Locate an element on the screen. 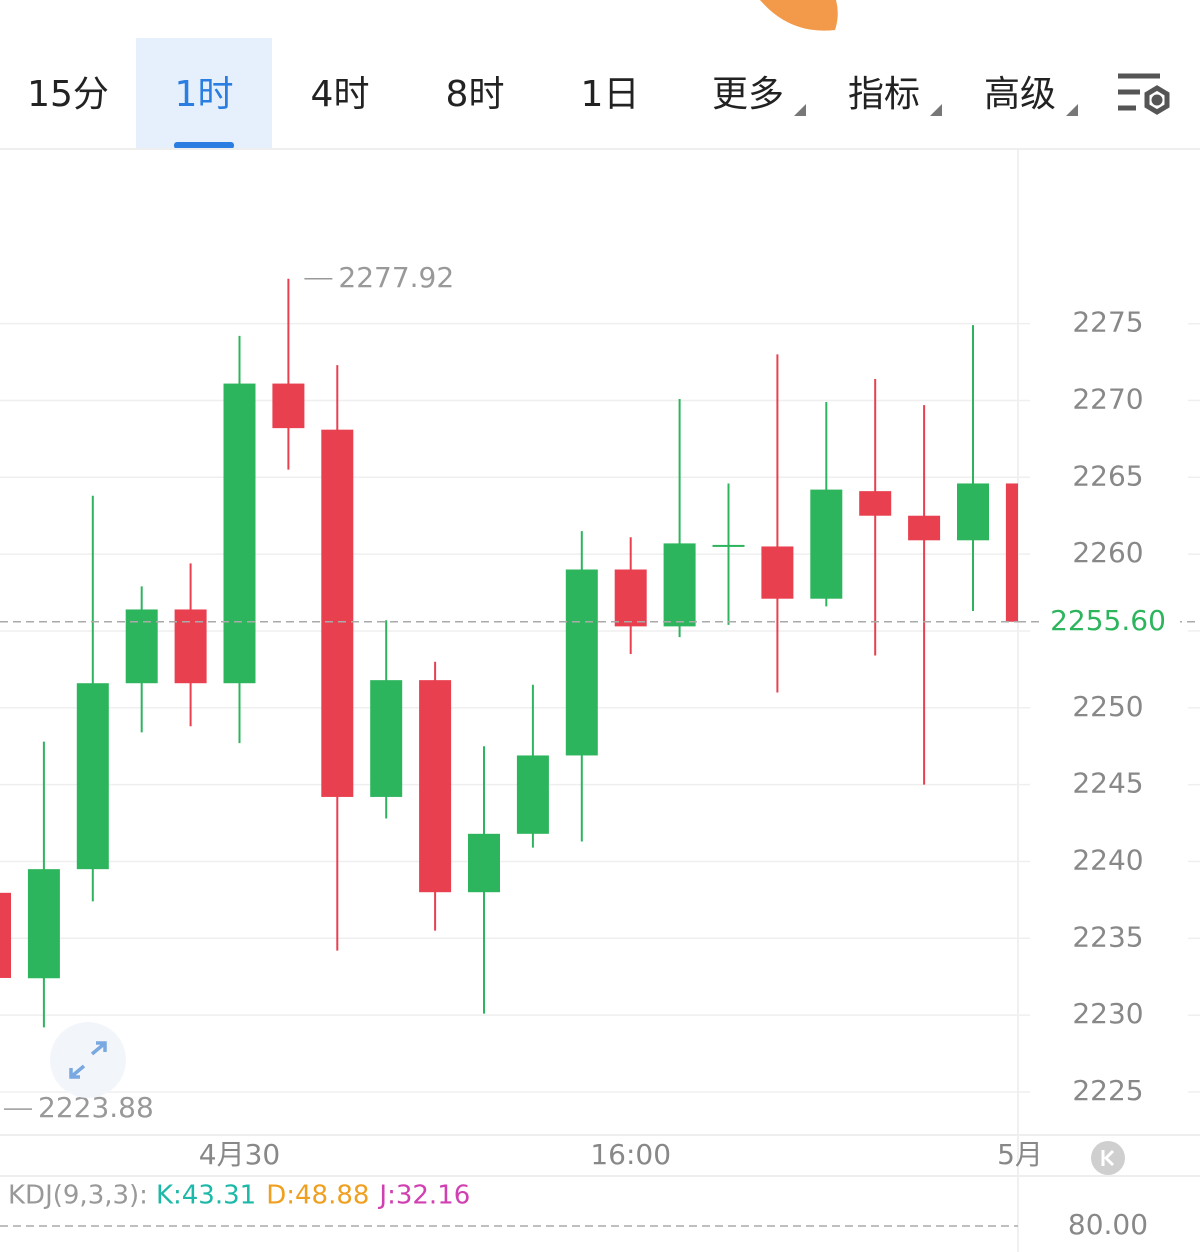  indicator-value: J:32.16 is located at coordinates (423, 1196).